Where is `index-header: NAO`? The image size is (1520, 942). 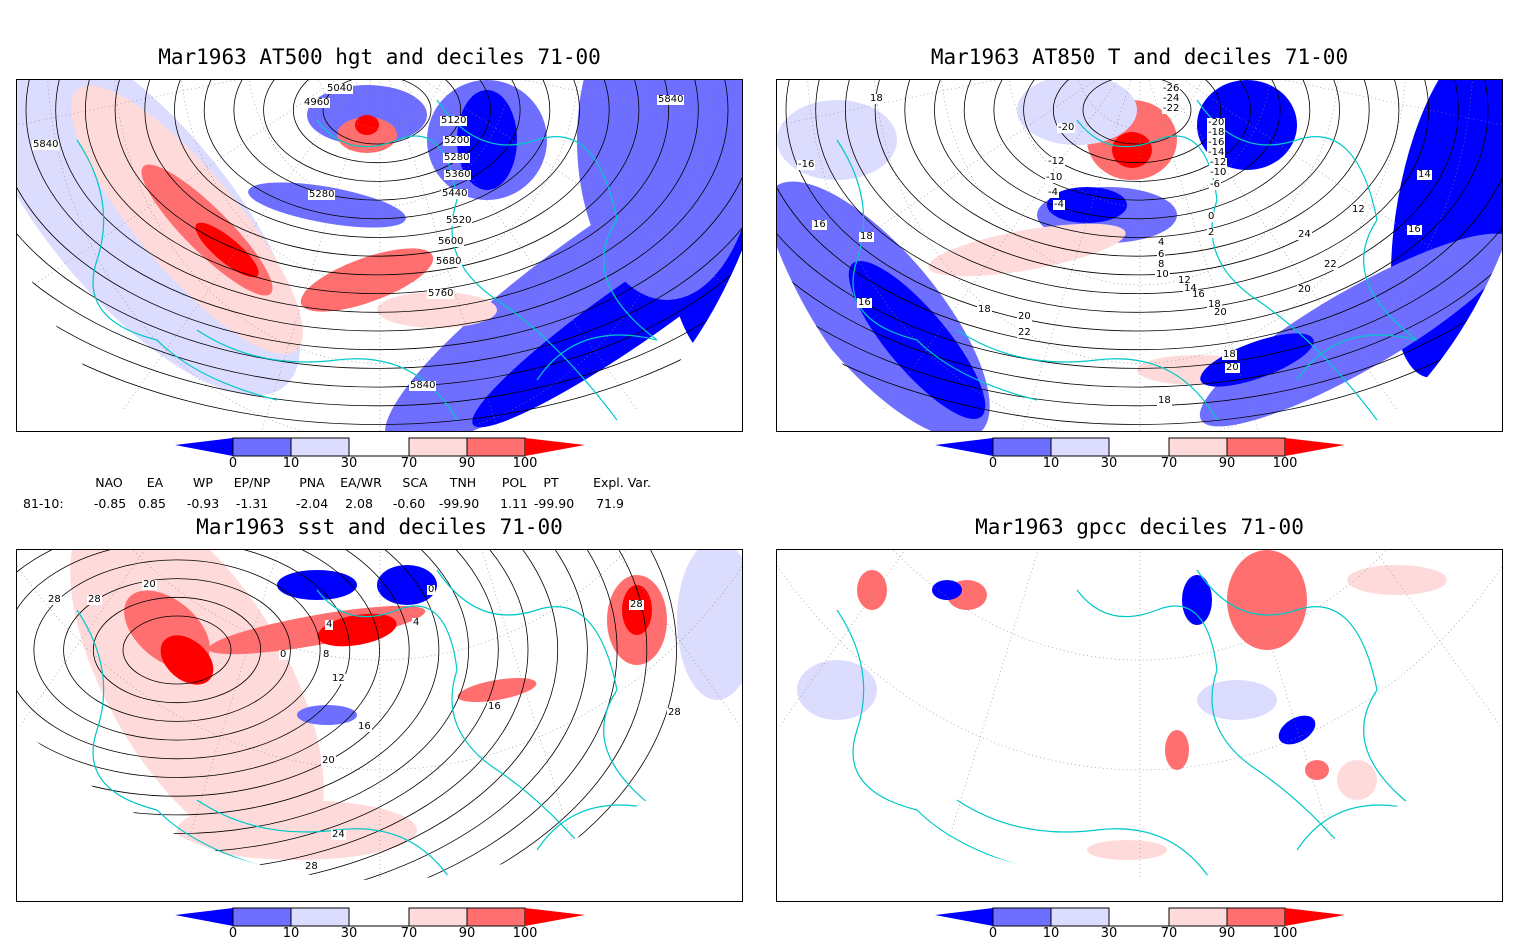
index-header: NAO is located at coordinates (109, 482).